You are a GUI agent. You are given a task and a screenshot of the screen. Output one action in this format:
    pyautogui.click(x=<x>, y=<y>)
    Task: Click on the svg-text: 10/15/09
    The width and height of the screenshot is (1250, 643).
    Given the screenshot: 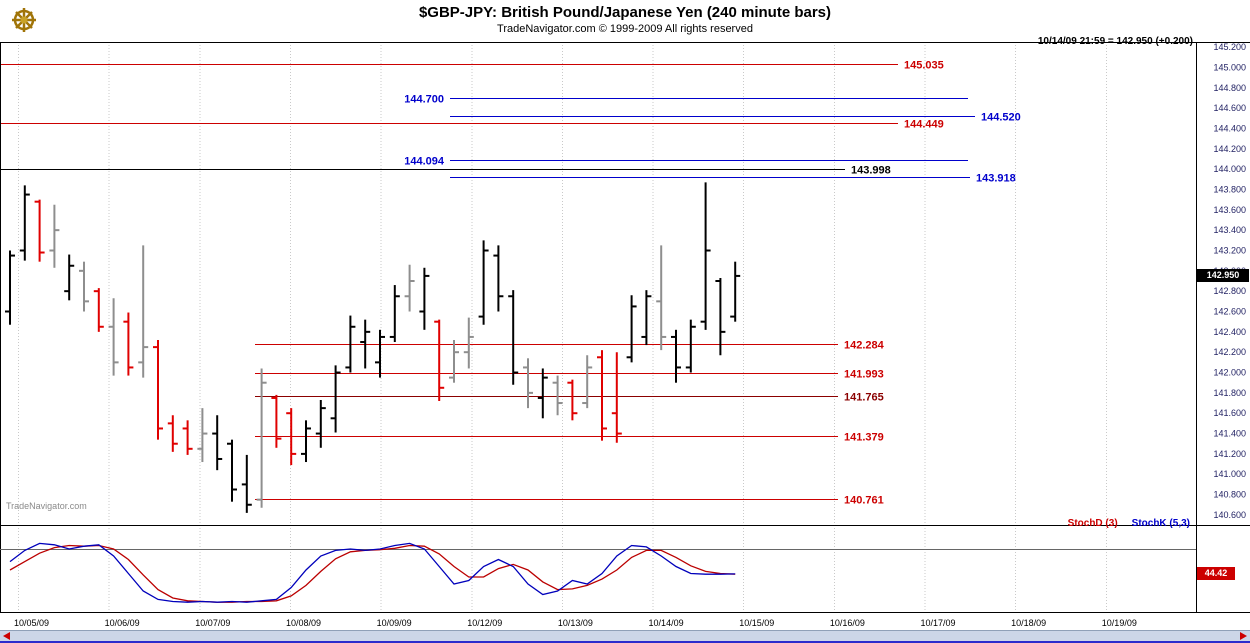 What is the action you would take?
    pyautogui.click(x=756, y=623)
    